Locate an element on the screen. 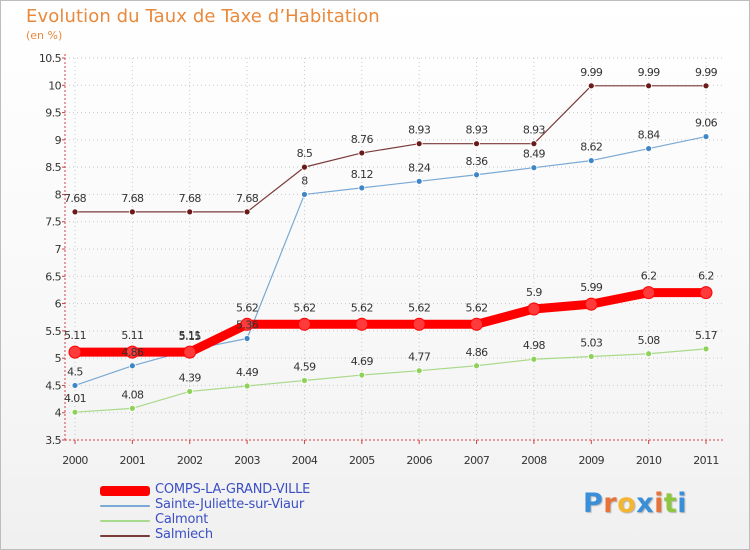 Image resolution: width=750 pixels, height=550 pixels. x-tick-label: 2010 is located at coordinates (649, 460).